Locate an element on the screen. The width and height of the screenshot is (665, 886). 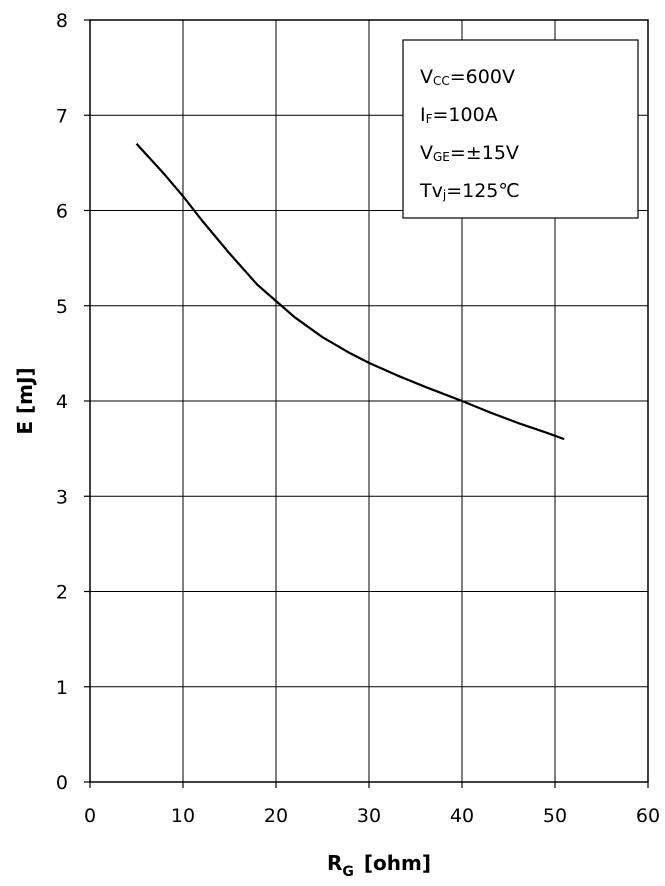
x-tick-label: 40 is located at coordinates (462, 816).